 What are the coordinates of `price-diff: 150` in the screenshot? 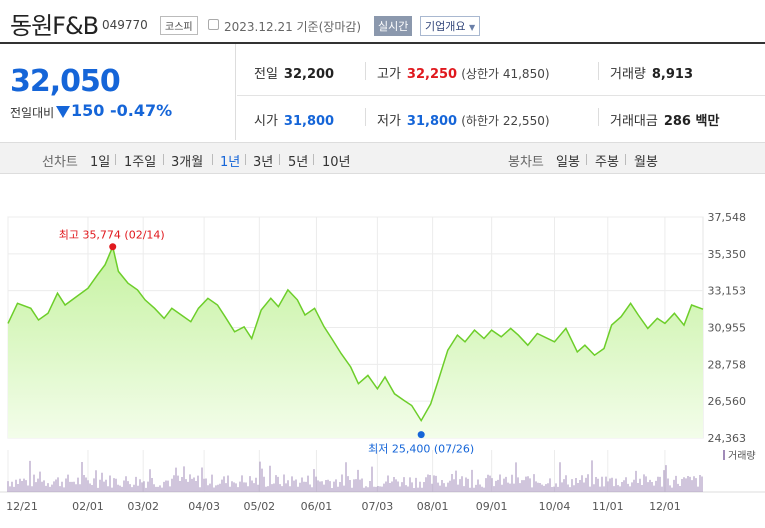 It's located at (88, 110).